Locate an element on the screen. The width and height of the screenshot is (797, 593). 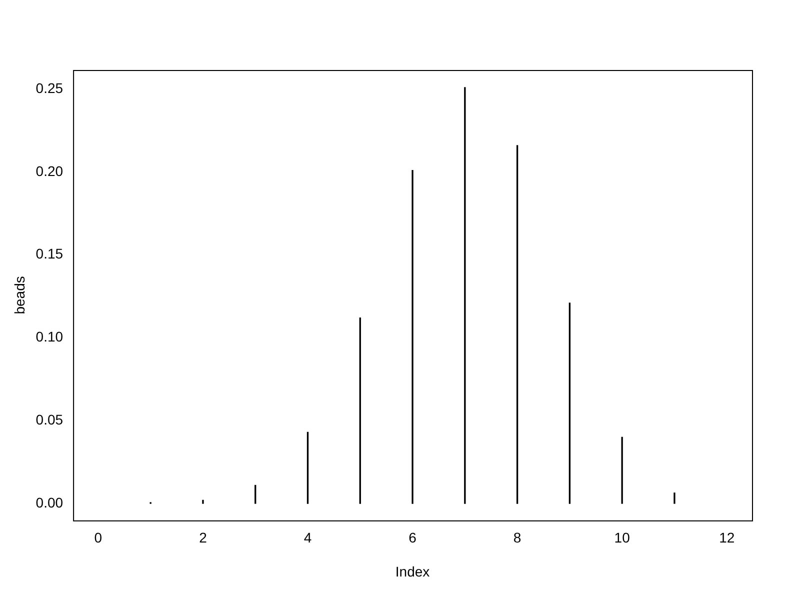
y-tick-label: 0.10 is located at coordinates (50, 336).